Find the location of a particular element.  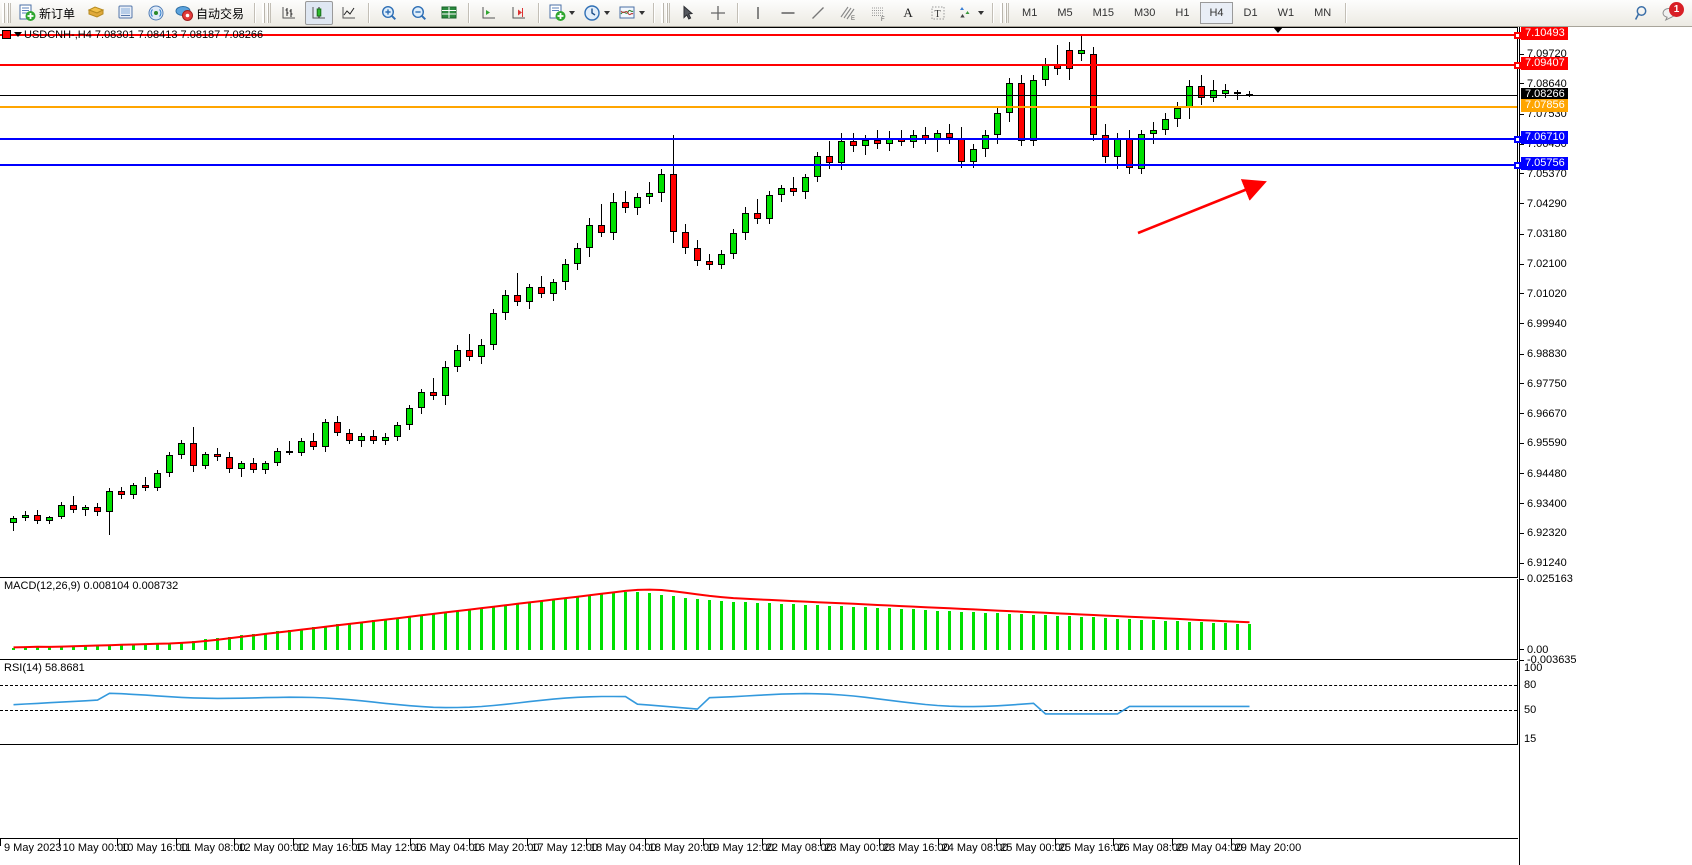

trendline-button is located at coordinates (818, 13).